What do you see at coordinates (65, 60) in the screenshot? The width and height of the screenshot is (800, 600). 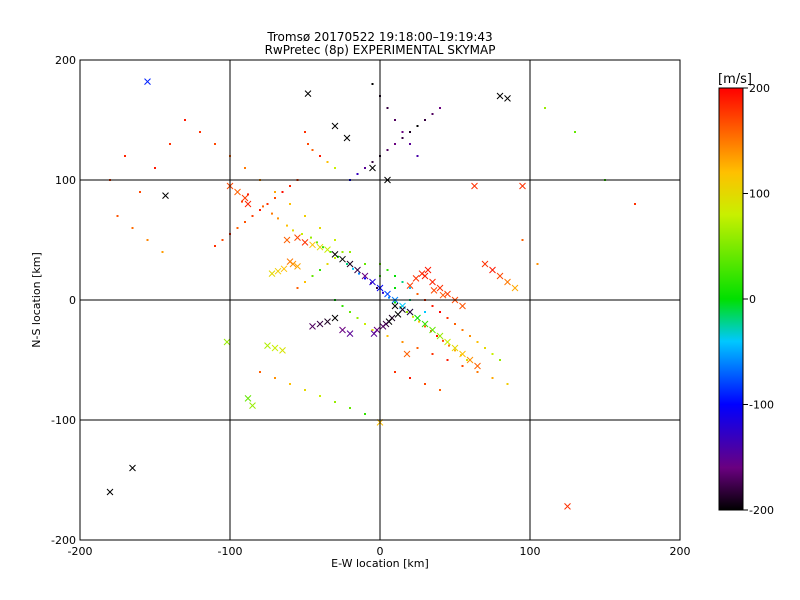 I see `y-tick-label: 200` at bounding box center [65, 60].